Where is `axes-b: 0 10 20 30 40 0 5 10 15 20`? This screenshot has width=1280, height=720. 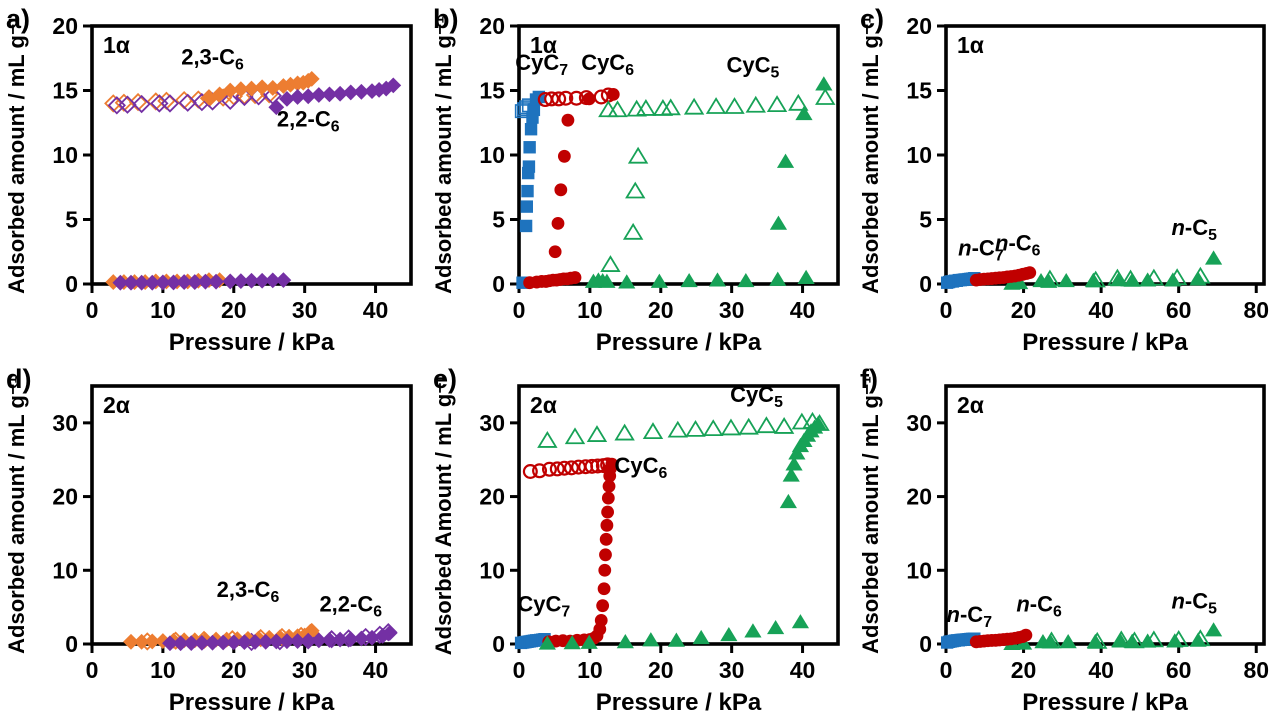 axes-b: 0 10 20 30 40 0 5 10 15 20 is located at coordinates (659, 168).